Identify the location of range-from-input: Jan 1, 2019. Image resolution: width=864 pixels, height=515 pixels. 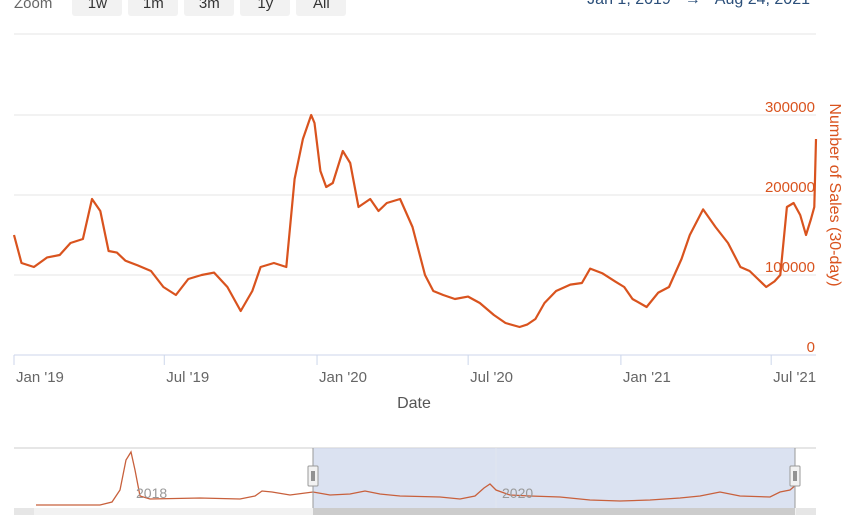
(629, 4).